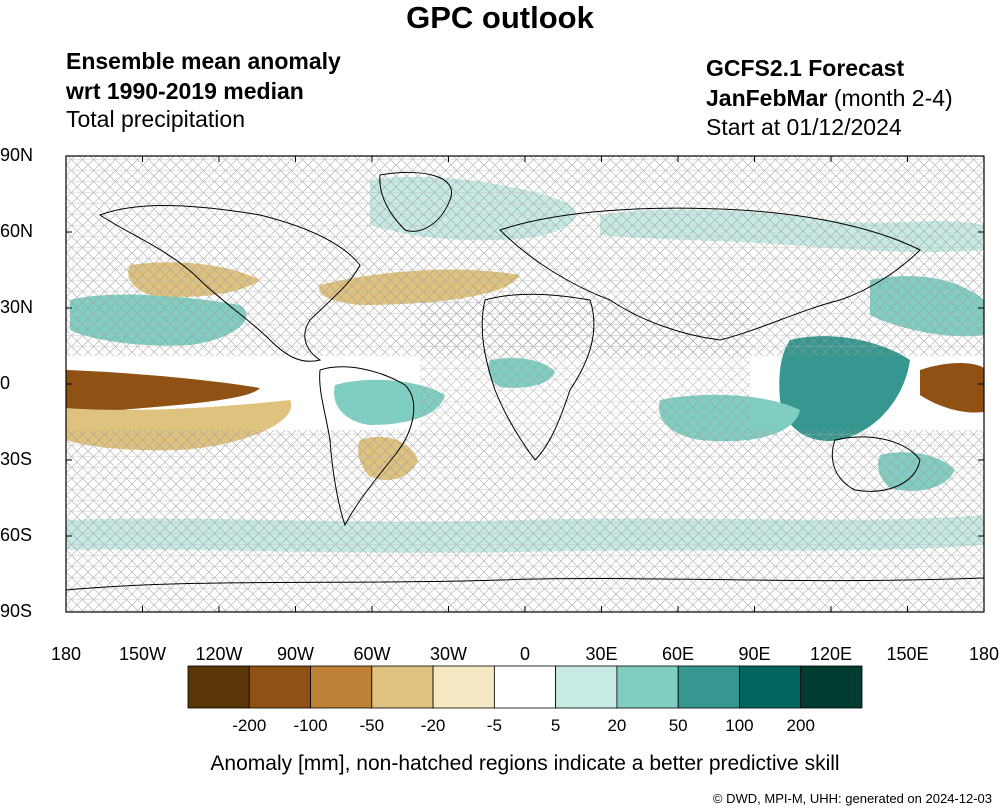  I want to click on longitude-label: 120W, so click(219, 654).